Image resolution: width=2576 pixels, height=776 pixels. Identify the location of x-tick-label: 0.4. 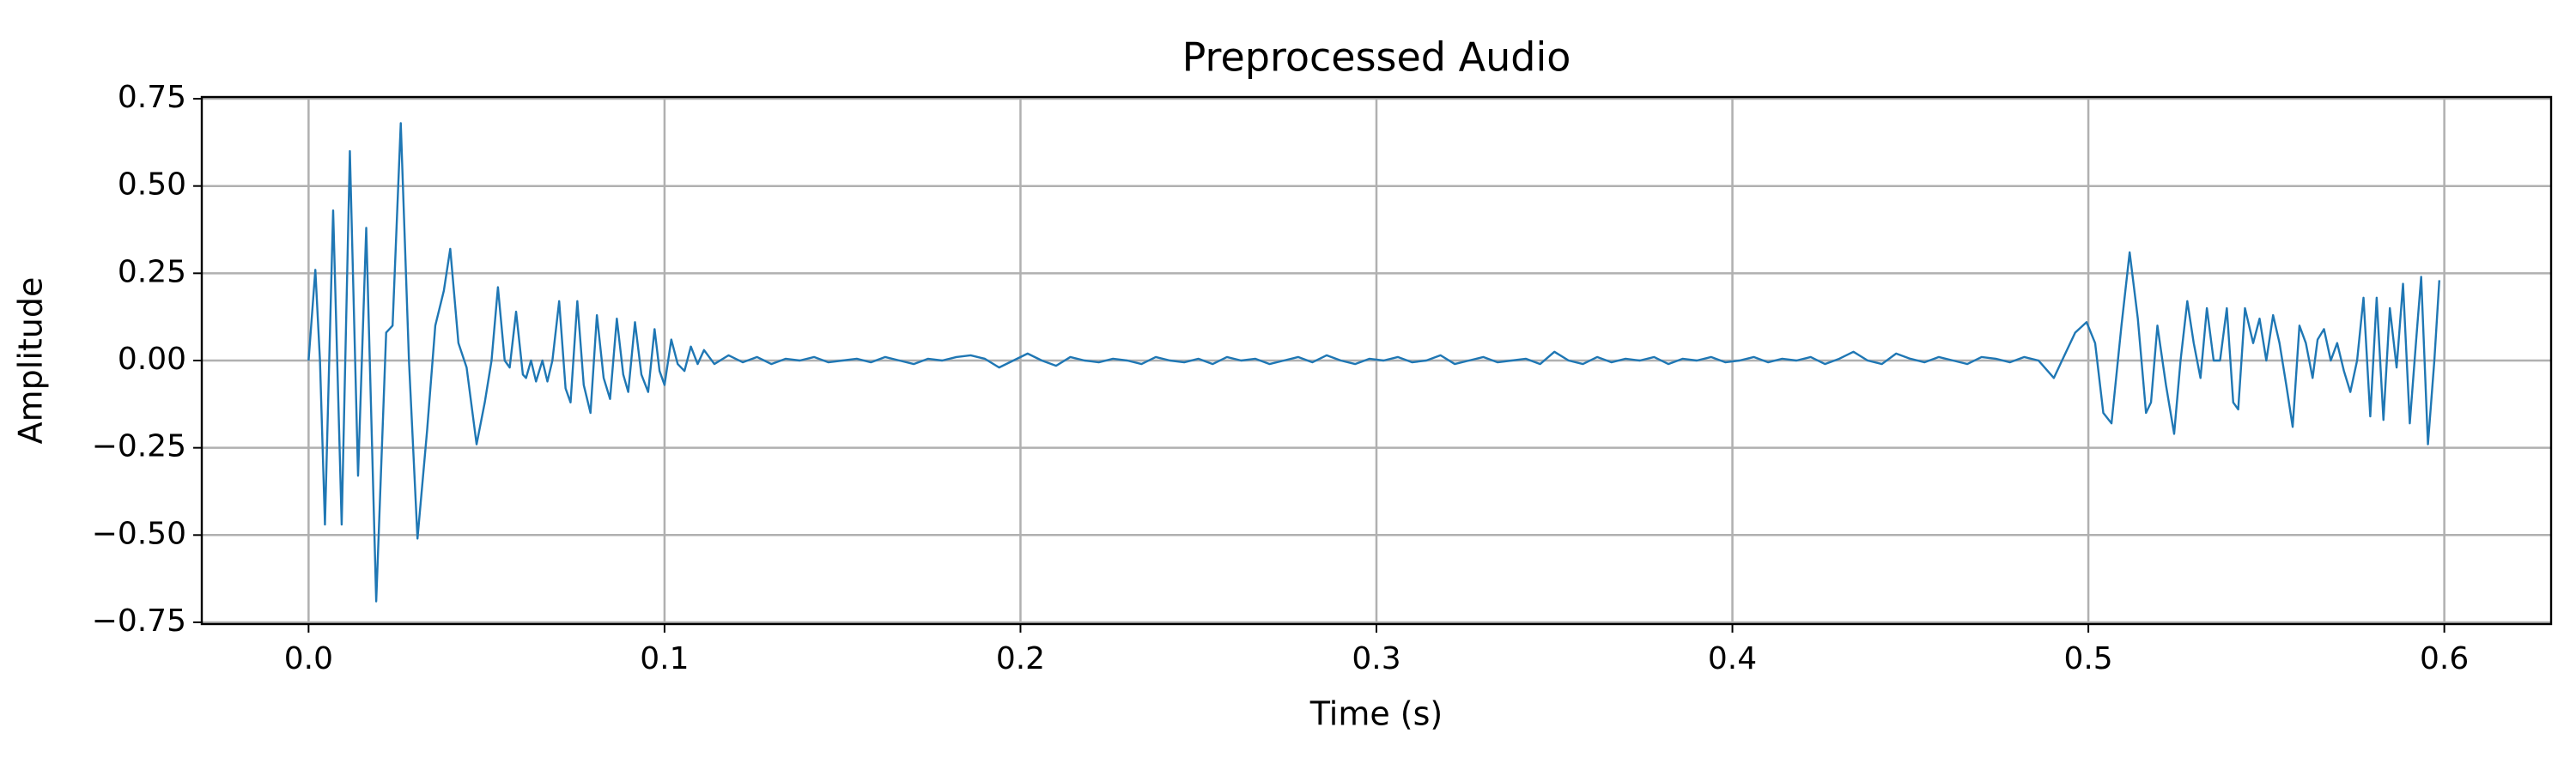
(1733, 659).